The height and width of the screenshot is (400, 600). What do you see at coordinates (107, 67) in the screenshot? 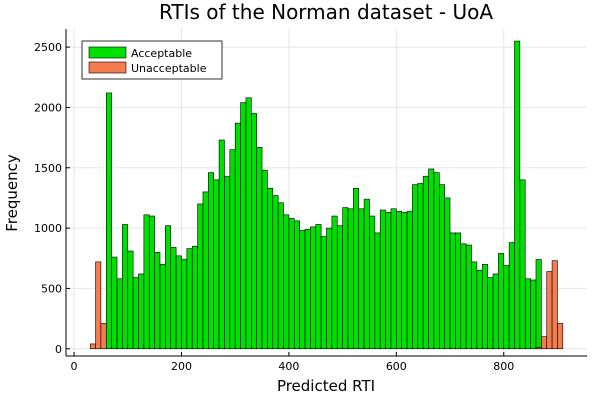
I see `legend-swatch-unacceptable` at bounding box center [107, 67].